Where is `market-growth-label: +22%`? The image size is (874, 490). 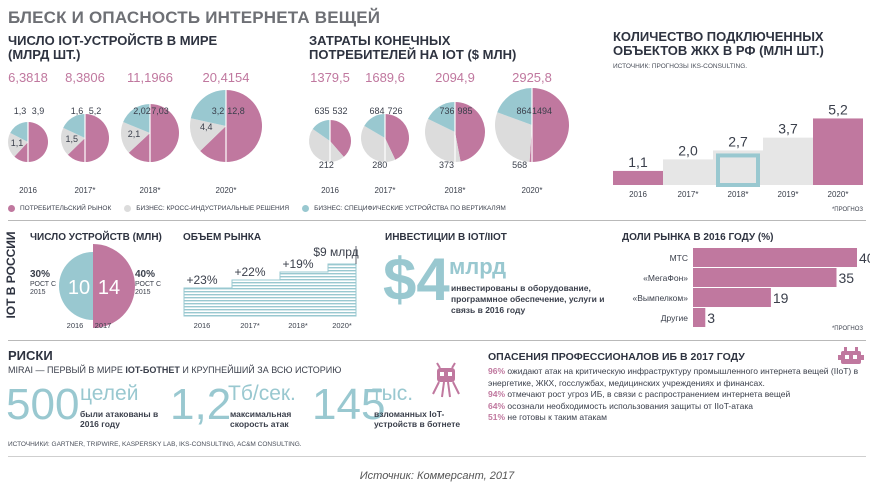 market-growth-label: +22% is located at coordinates (249, 272).